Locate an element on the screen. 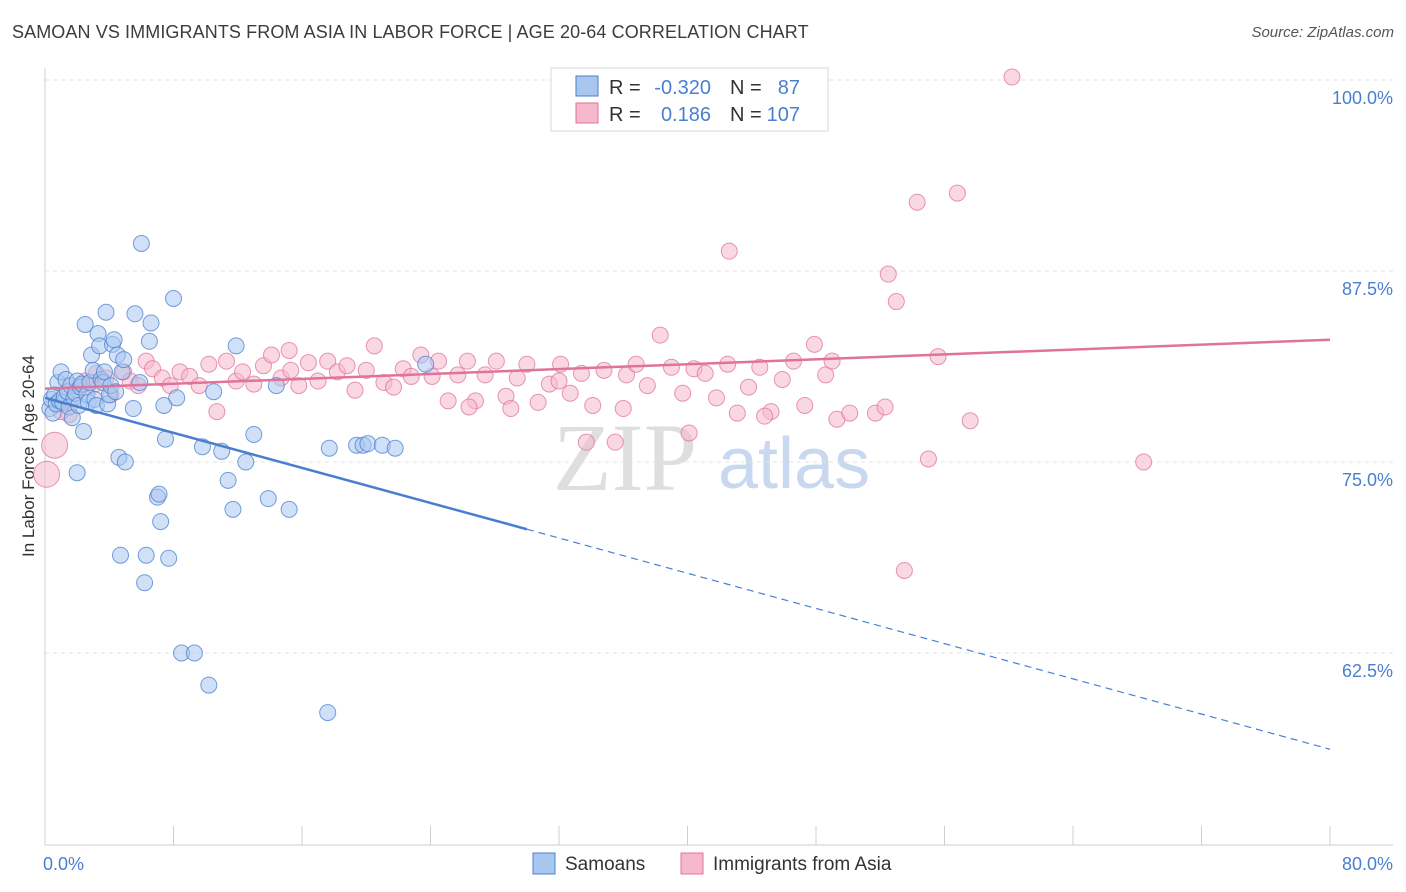 The image size is (1406, 892). bottom-legend-label-asia: Immigrants from Asia is located at coordinates (802, 864).